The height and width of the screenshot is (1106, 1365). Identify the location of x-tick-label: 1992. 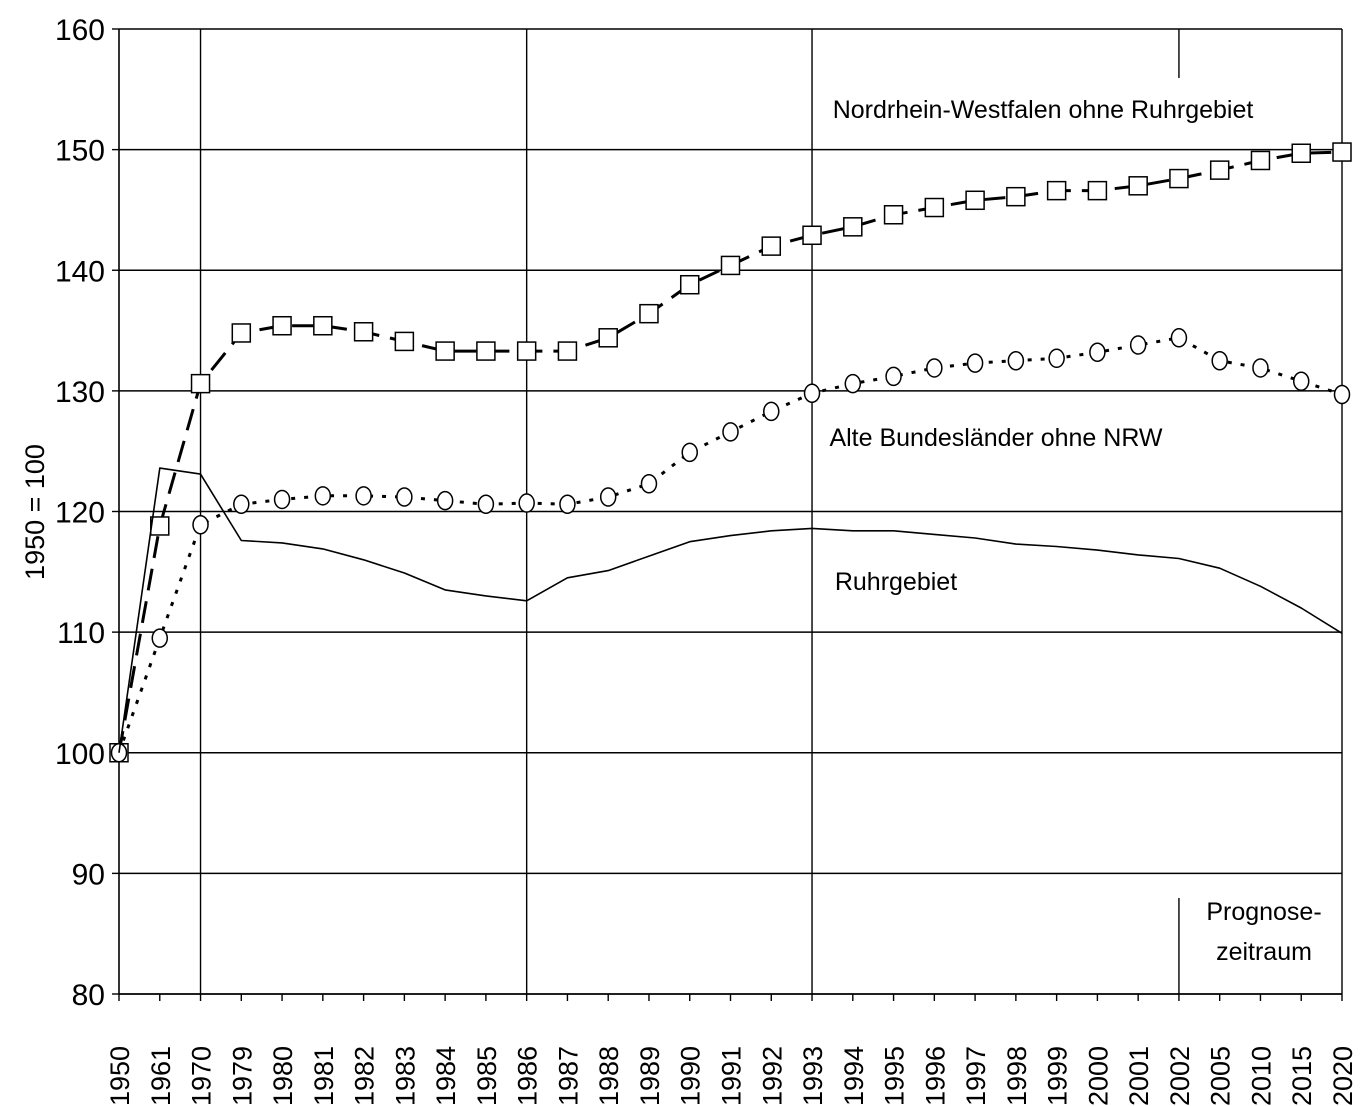
(772, 1076).